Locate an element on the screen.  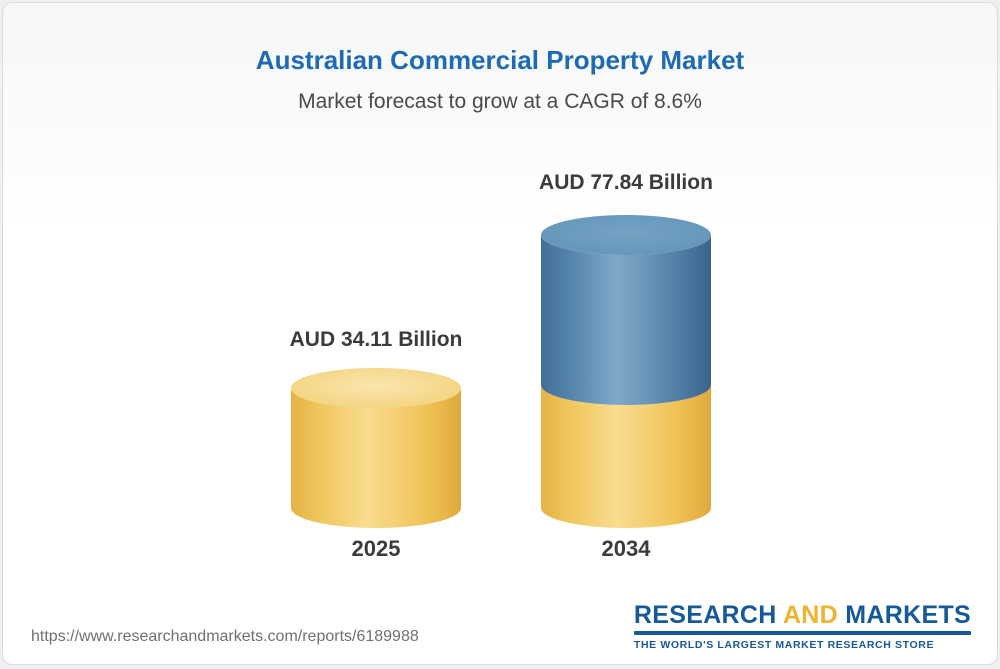
category-label-2025: 2025 is located at coordinates (376, 548).